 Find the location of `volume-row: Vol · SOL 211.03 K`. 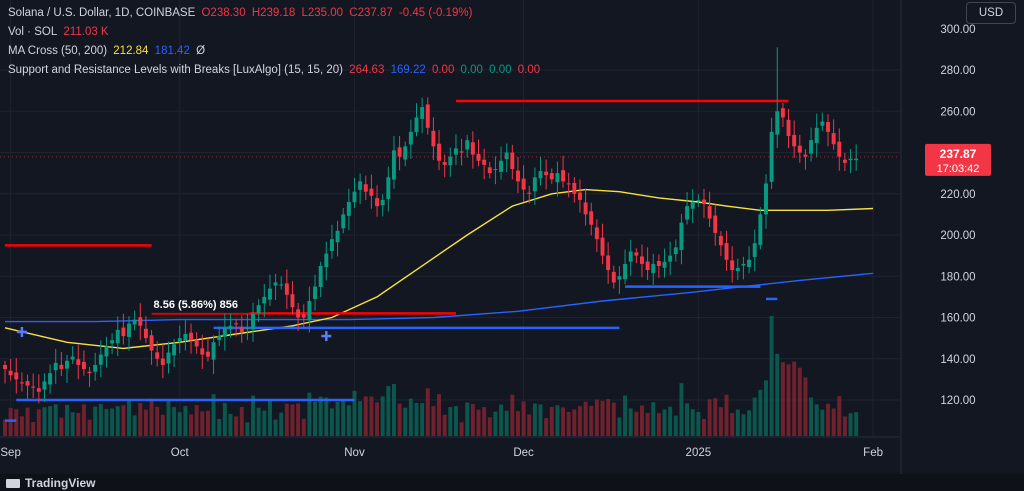

volume-row: Vol · SOL 211.03 K is located at coordinates (275, 32).